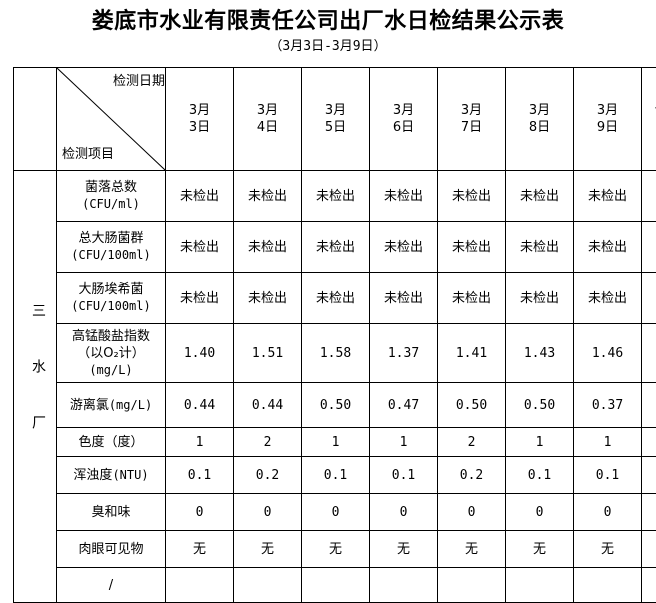 The height and width of the screenshot is (603, 656). Describe the element at coordinates (649, 119) in the screenshot. I see `header-pass-rate: 合格率 (%)` at that location.